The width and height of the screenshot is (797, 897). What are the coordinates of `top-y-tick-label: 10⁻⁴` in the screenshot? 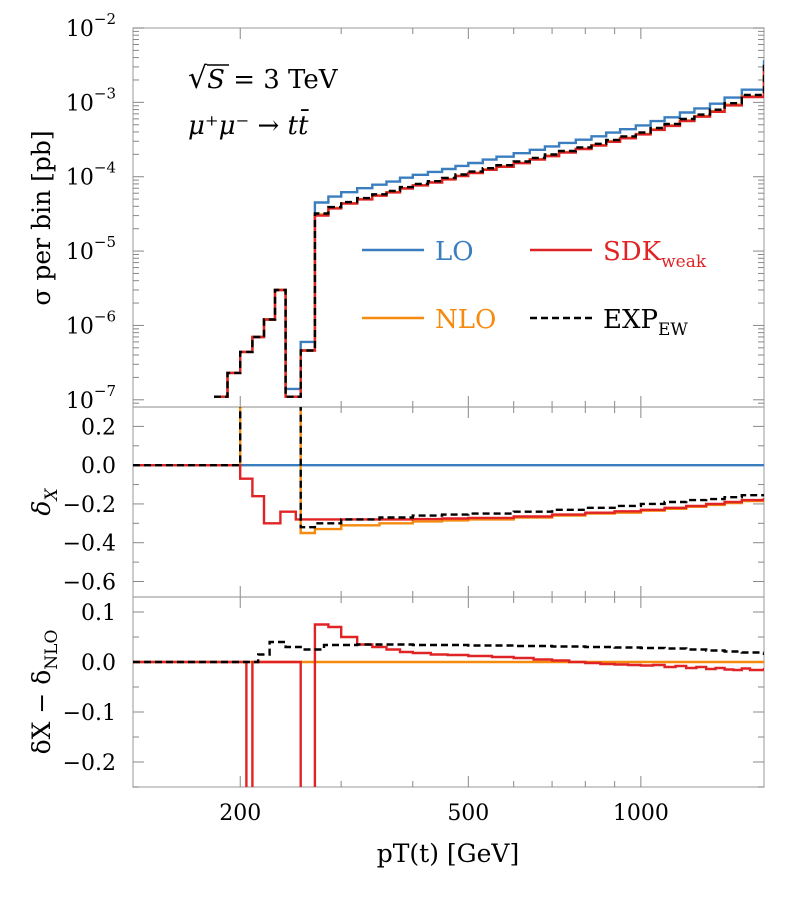 It's located at (91, 175).